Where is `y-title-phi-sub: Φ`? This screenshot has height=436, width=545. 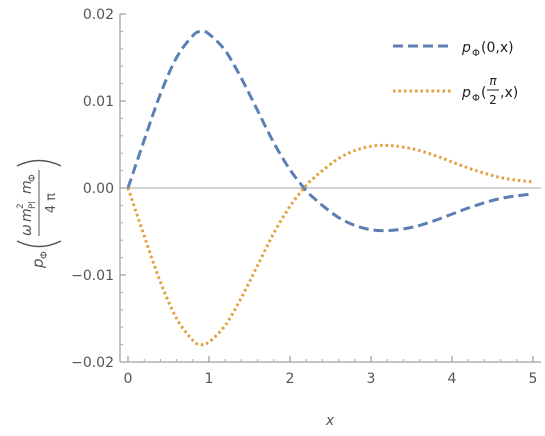 y-title-phi-sub: Φ is located at coordinates (32, 178).